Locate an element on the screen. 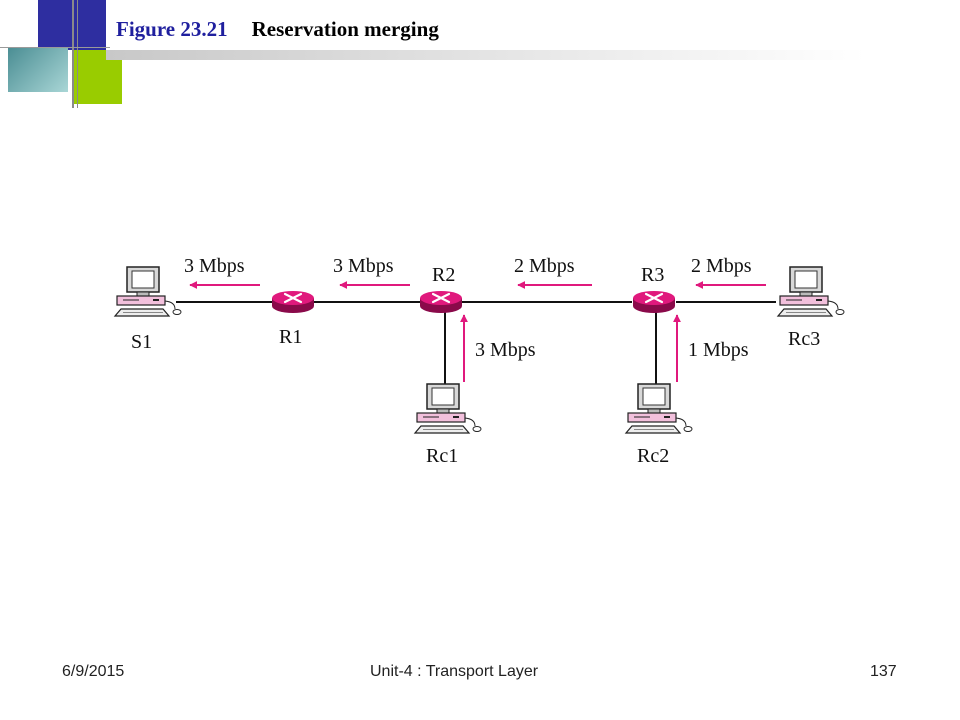  figure-number: Figure 23.21 is located at coordinates (172, 29).